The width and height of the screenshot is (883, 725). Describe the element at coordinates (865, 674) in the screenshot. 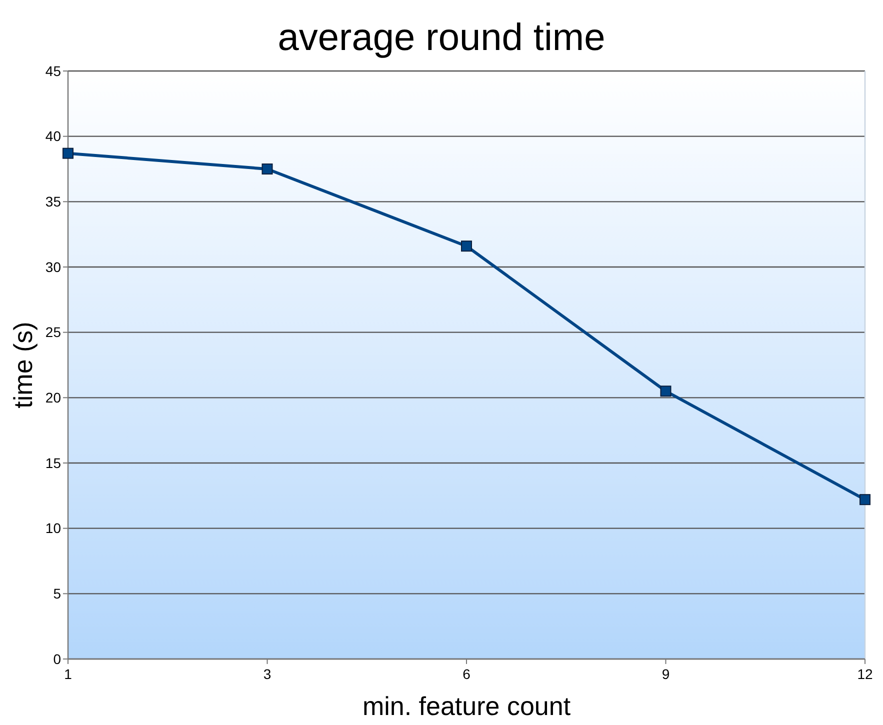

I see `x-tick-label: 12` at that location.